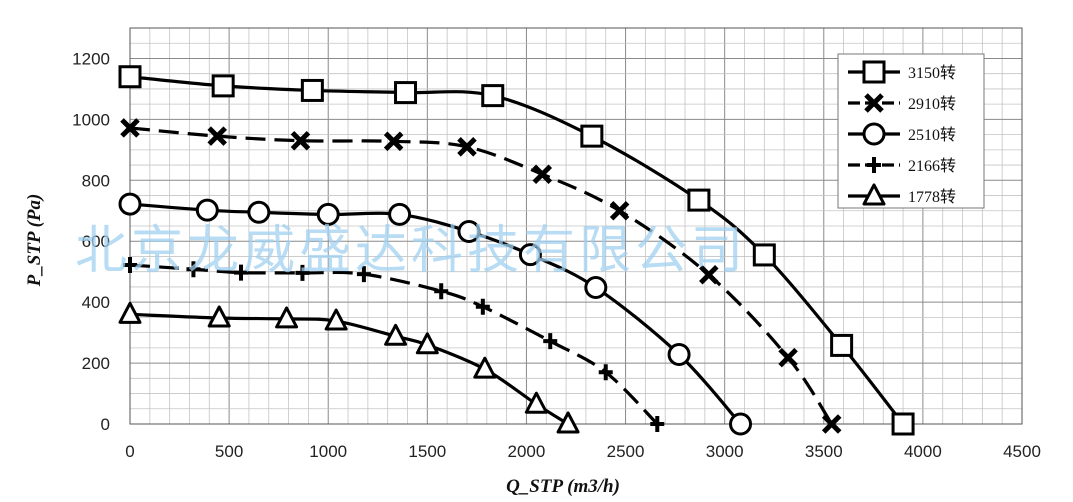 The image size is (1073, 502). What do you see at coordinates (902, 103) in the screenshot?
I see `legend-item: 2910转` at bounding box center [902, 103].